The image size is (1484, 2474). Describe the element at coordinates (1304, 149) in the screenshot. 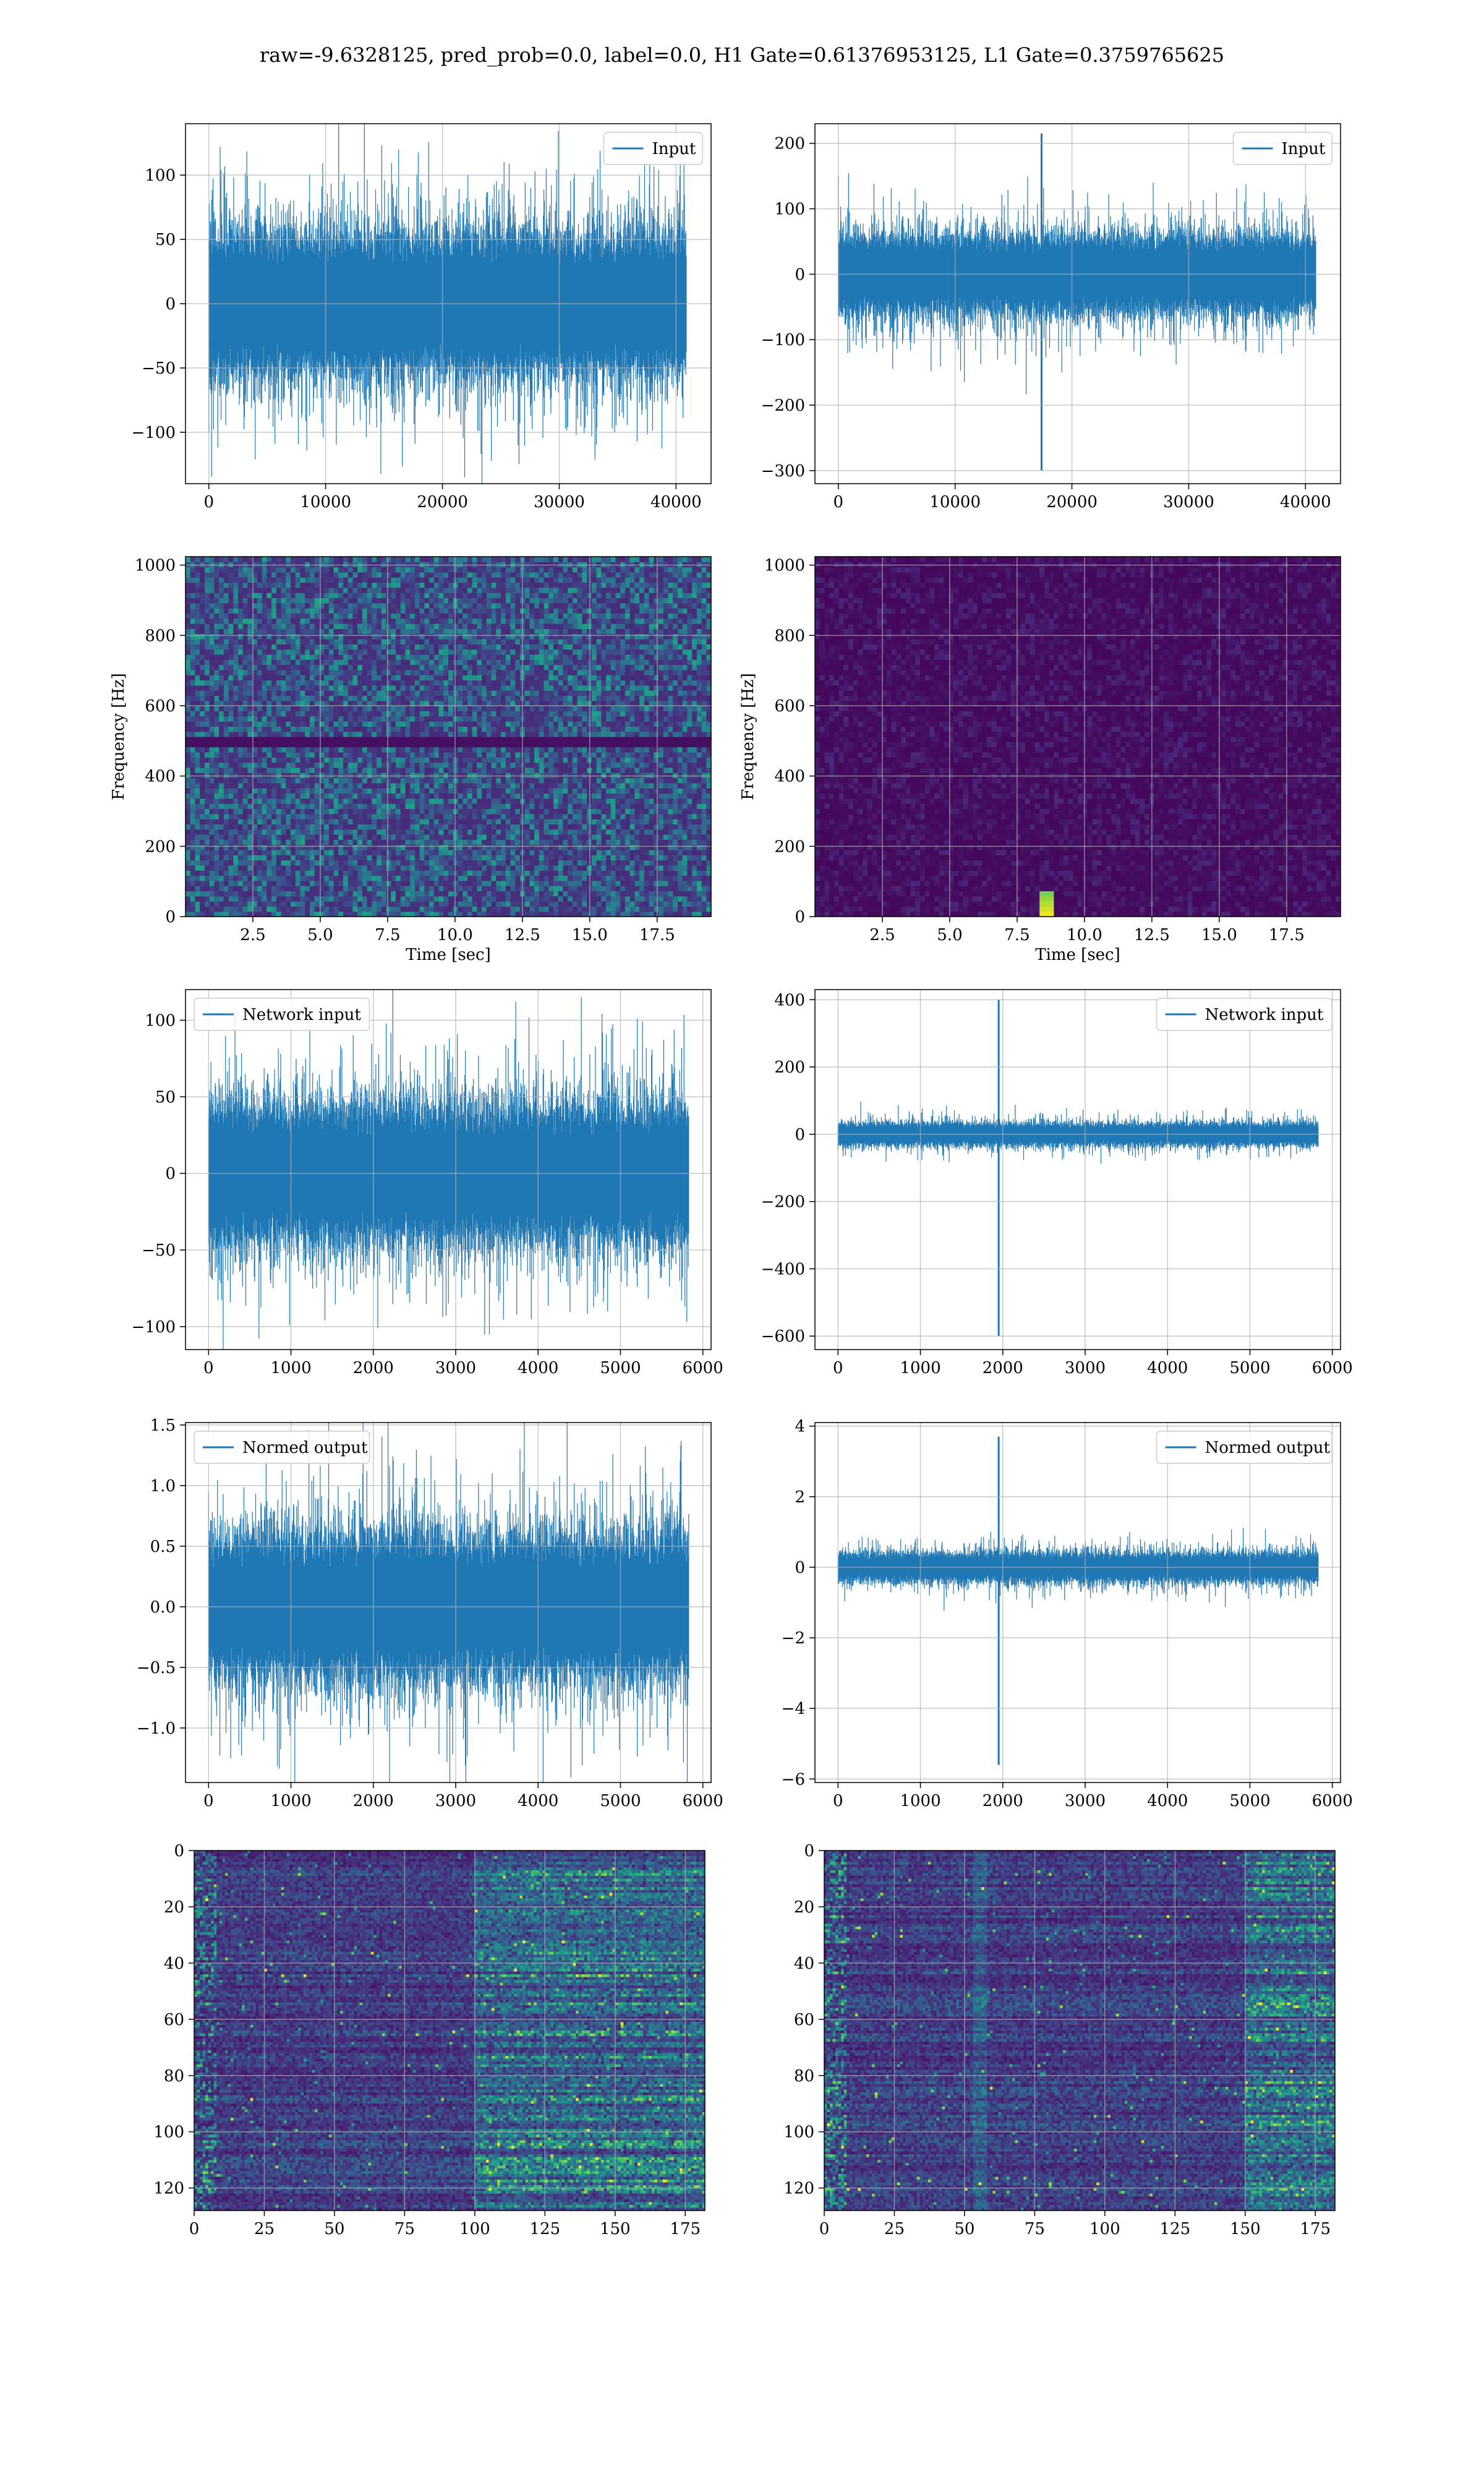

I see `legend-label: Input` at that location.